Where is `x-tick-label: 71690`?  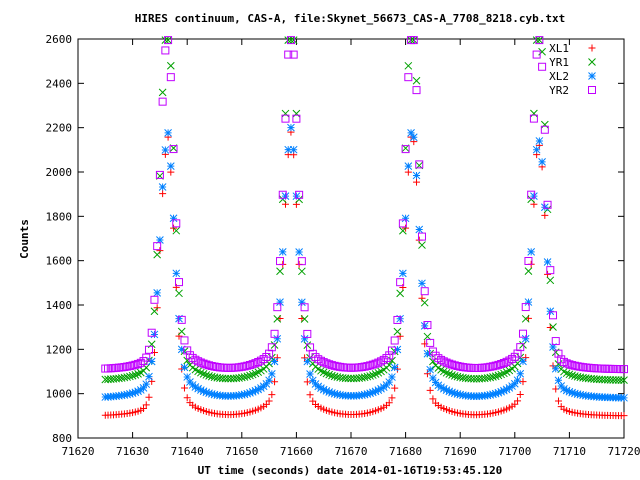
x-tick-label: 71690 is located at coordinates (460, 451).